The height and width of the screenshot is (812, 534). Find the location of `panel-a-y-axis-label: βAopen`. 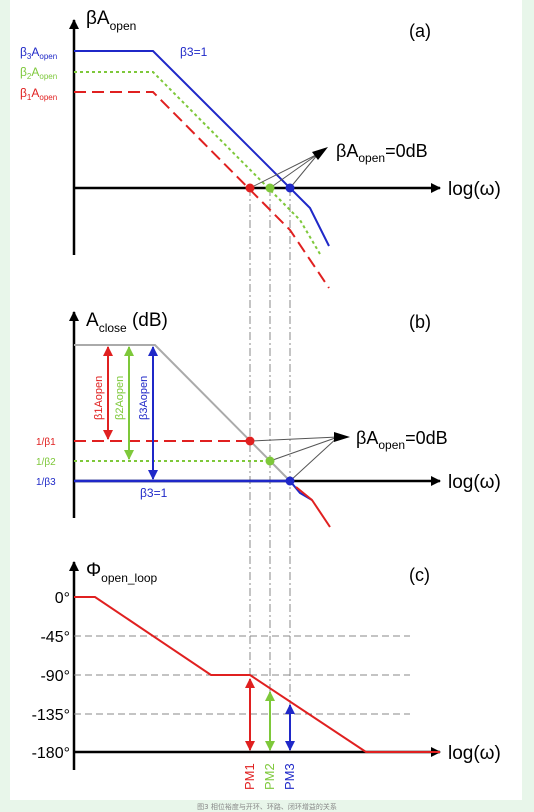

panel-a-y-axis-label: βAopen is located at coordinates (111, 20).